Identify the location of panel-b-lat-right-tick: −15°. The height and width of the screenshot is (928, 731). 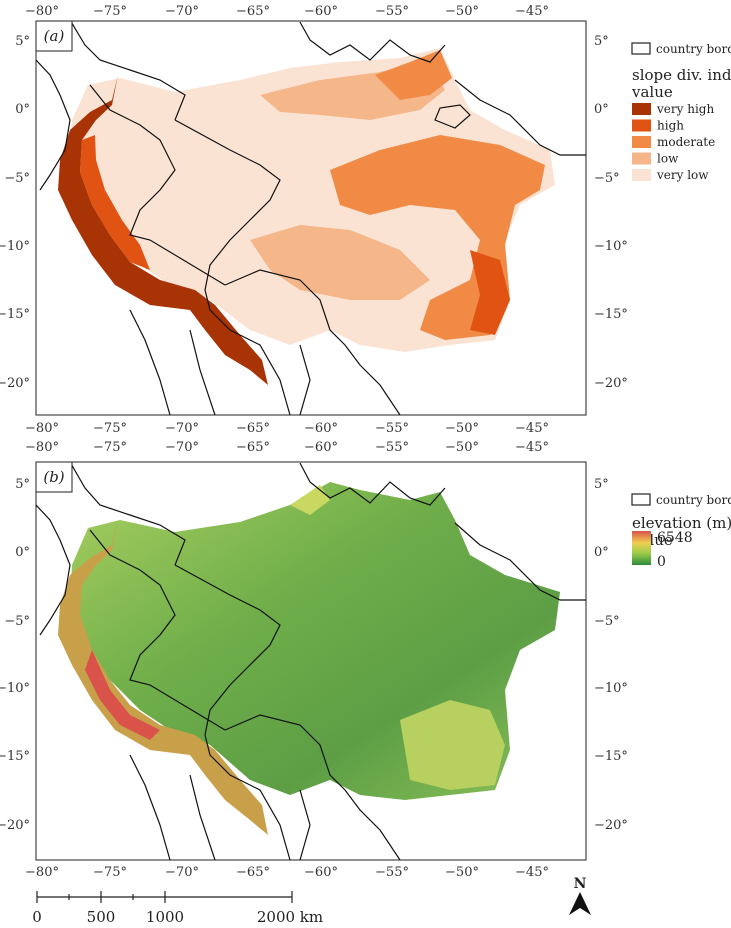
(611, 756).